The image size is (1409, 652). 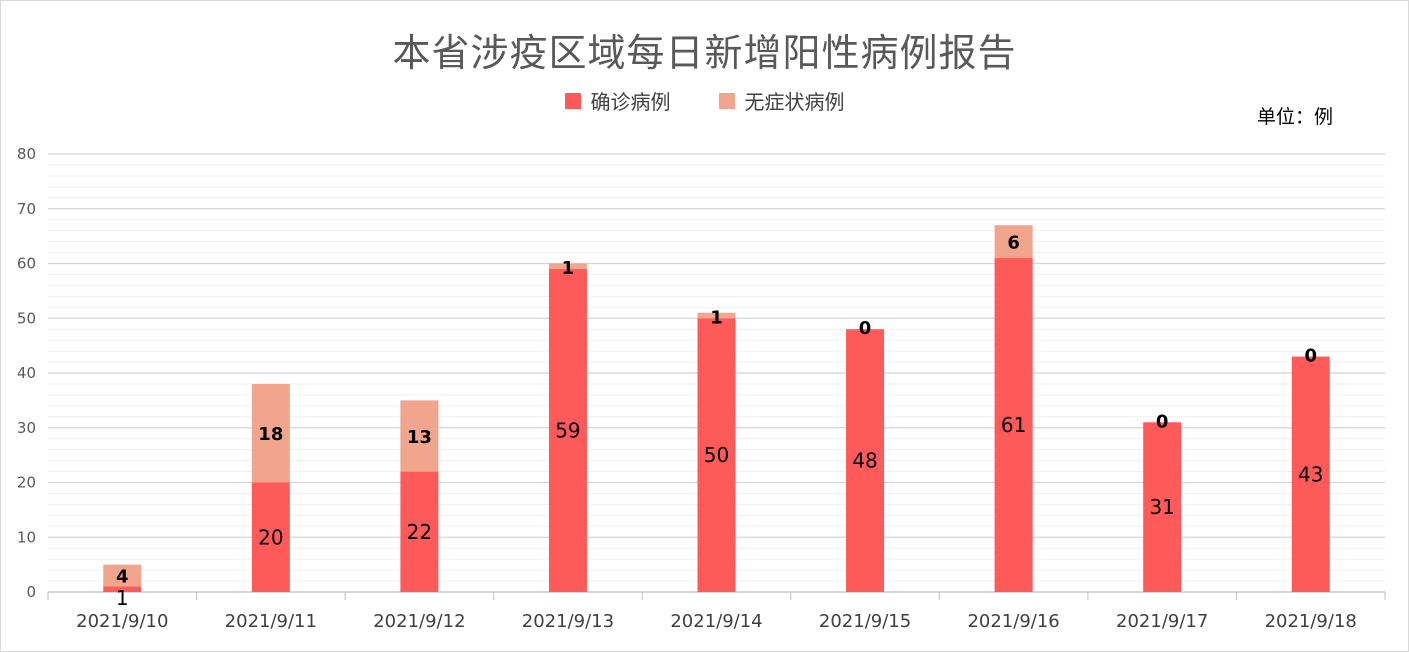 What do you see at coordinates (716, 621) in the screenshot?
I see `x-tick-label: 2021/9/14` at bounding box center [716, 621].